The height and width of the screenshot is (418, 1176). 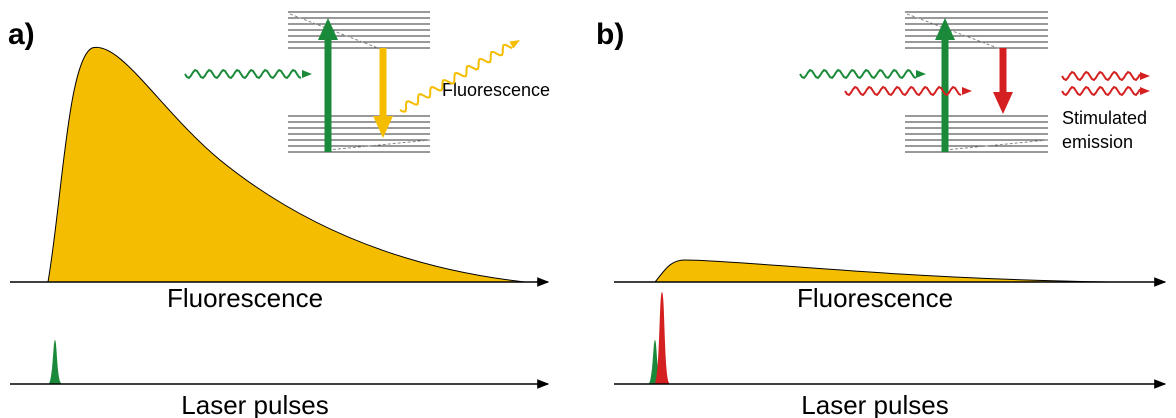 What do you see at coordinates (667, 76) in the screenshot?
I see `photons` at bounding box center [667, 76].